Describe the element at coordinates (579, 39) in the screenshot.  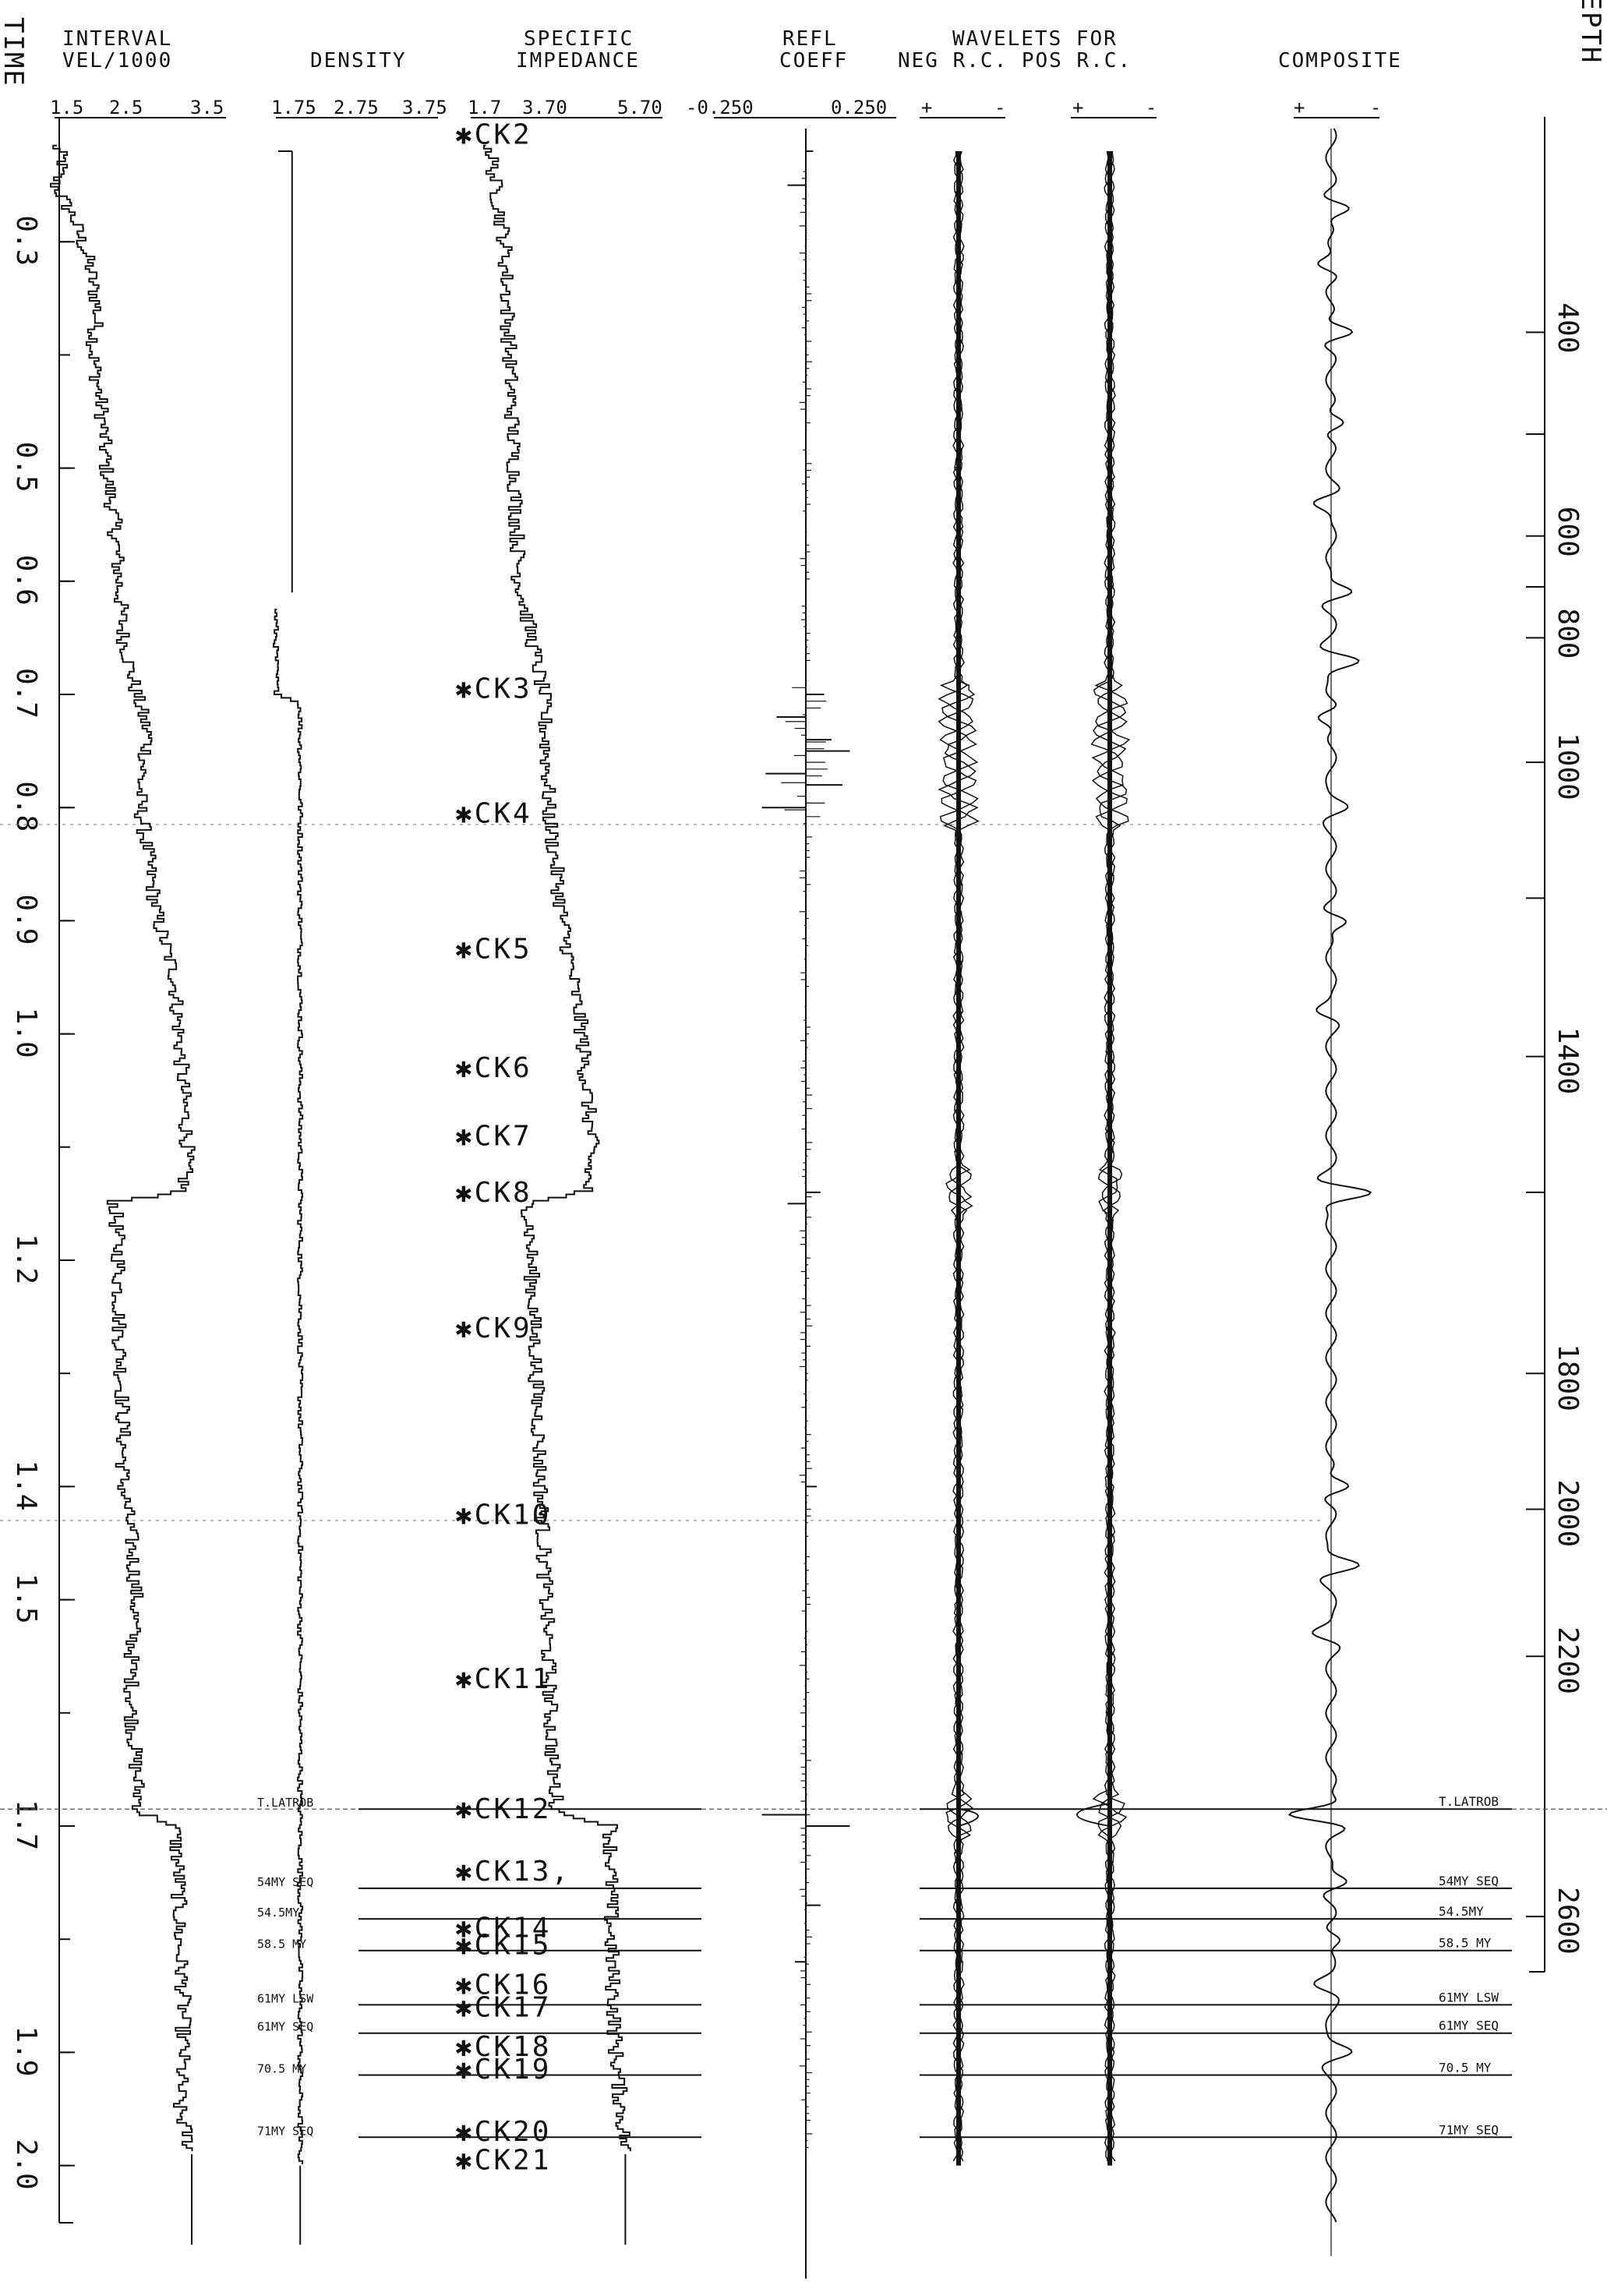
I see `header-impedance-1: SPECIFIC` at that location.